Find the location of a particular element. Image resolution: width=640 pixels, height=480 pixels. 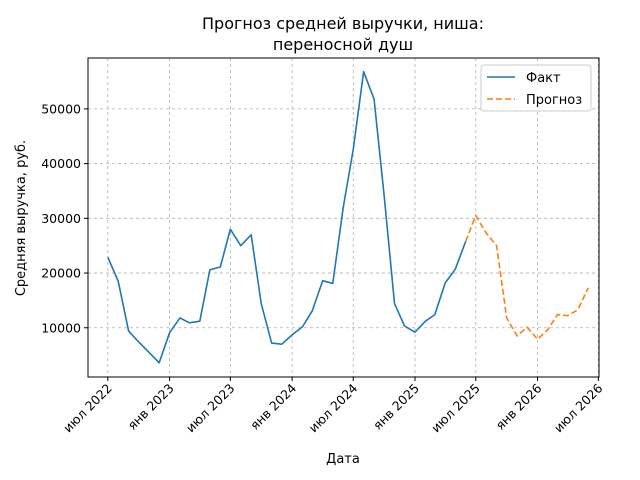

legend-label-fact: Факт is located at coordinates (543, 78).